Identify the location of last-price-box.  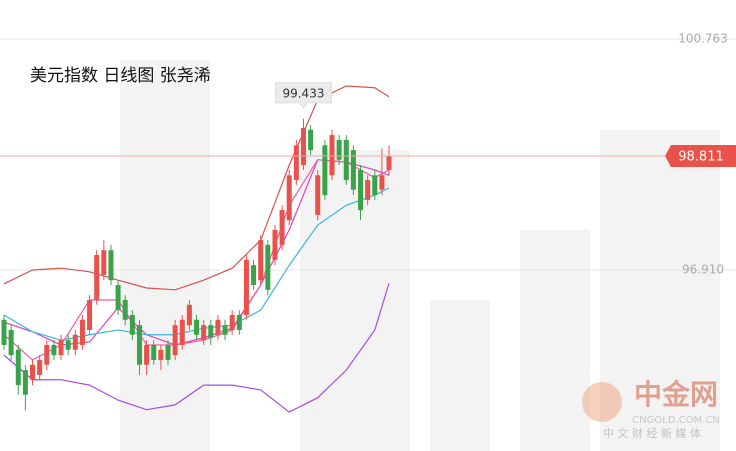
(700, 156).